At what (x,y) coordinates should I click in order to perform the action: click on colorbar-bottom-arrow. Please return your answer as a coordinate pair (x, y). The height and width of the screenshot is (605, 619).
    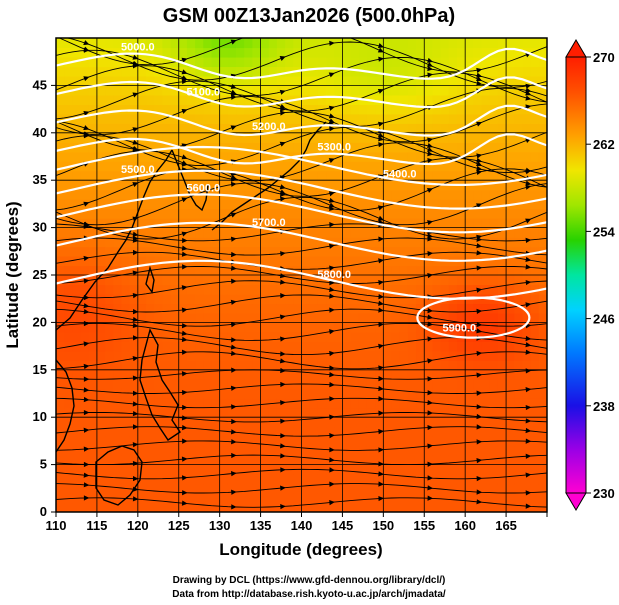
    Looking at the image, I should click on (576, 501).